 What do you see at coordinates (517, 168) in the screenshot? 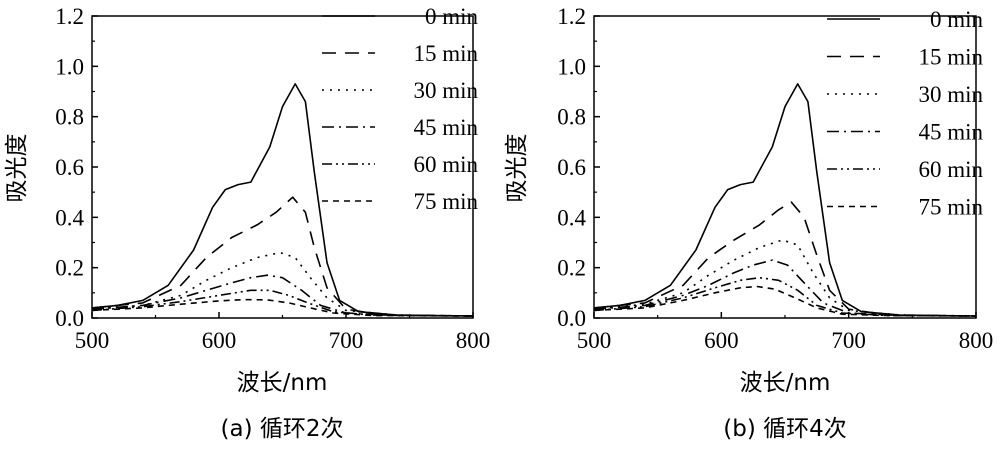
I see `y-axis-label-b: 吸光度` at bounding box center [517, 168].